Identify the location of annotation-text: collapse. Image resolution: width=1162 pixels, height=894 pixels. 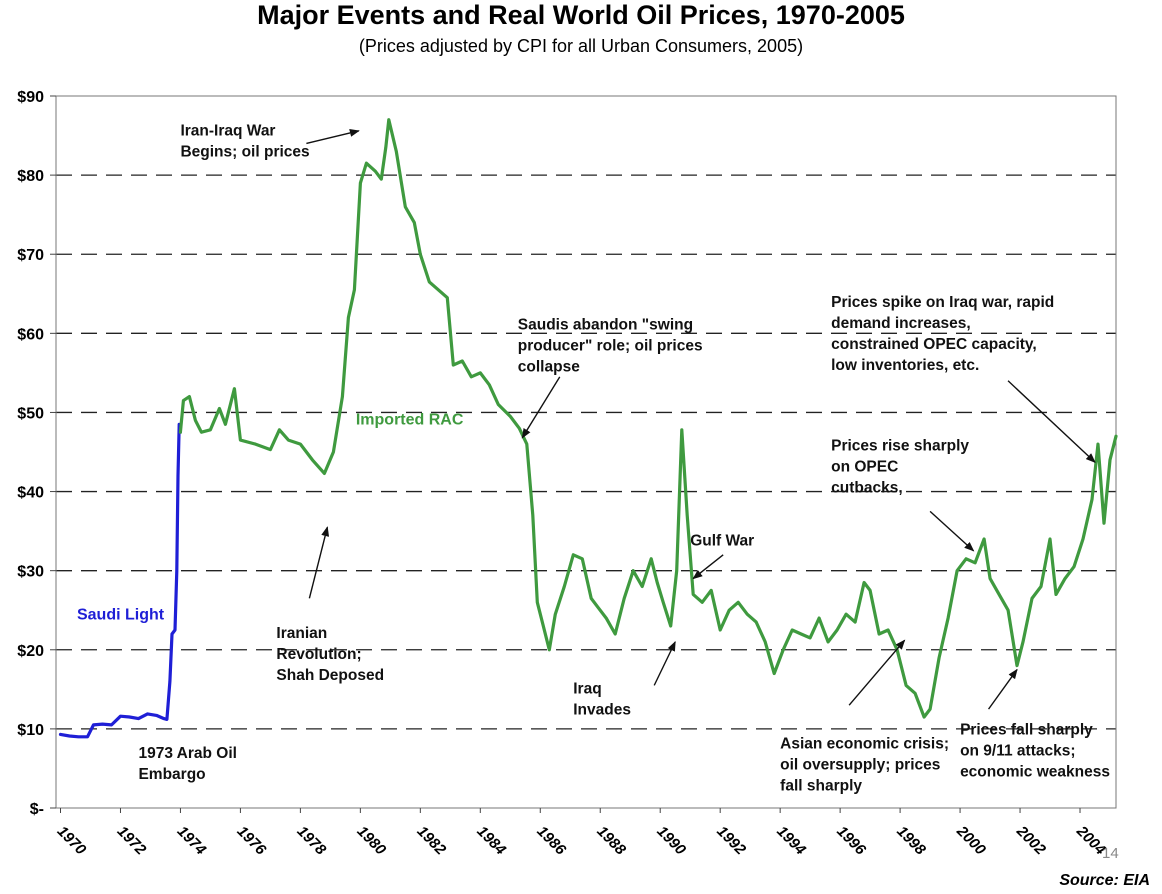
(549, 366).